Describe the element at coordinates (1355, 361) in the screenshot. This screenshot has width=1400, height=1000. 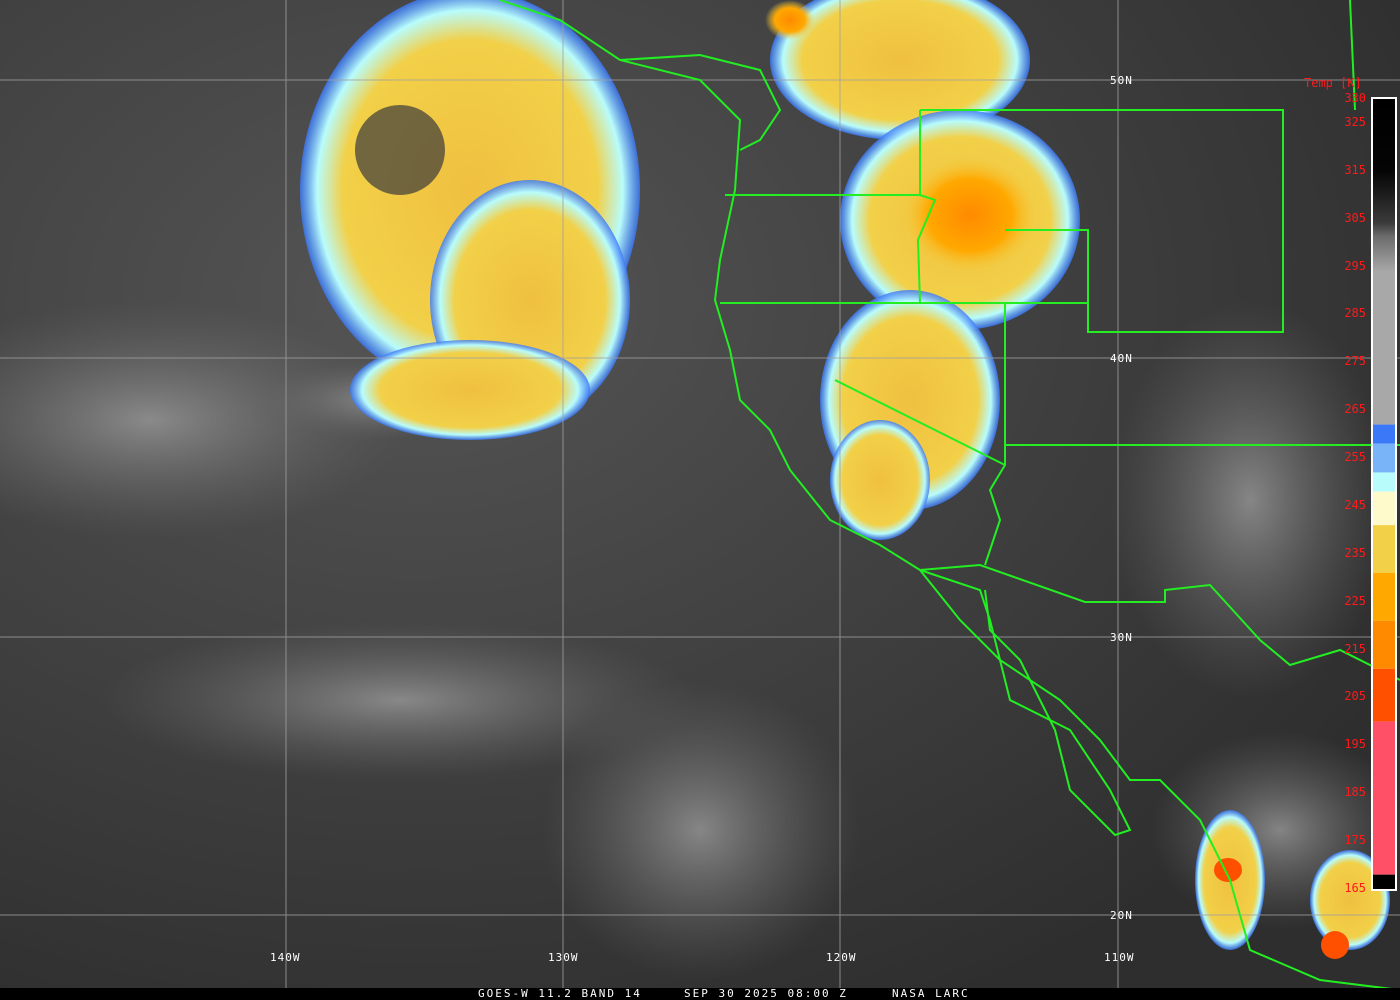
I see `colorbar-tick-label: 275` at that location.